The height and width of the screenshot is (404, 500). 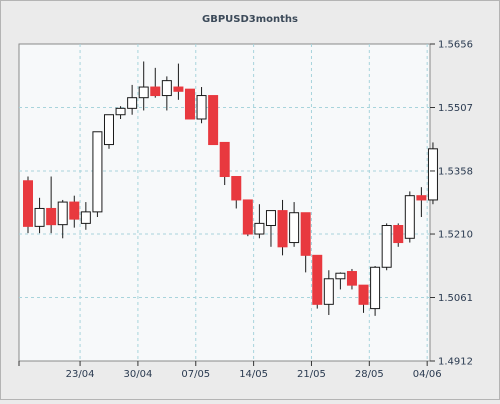 What do you see at coordinates (451, 204) in the screenshot?
I see `y-axis: 1.5656 1.5507 1.5358 1.5210 1.5061 1.4912` at bounding box center [451, 204].